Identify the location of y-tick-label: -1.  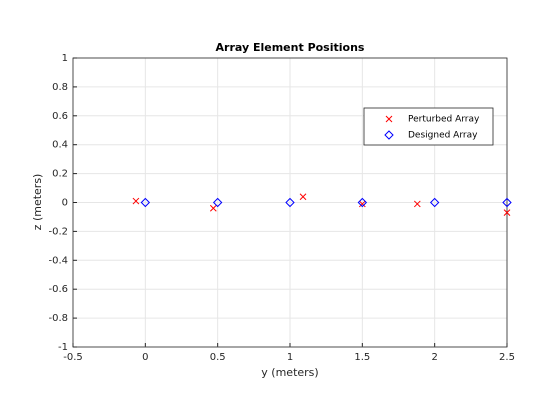
(63, 347).